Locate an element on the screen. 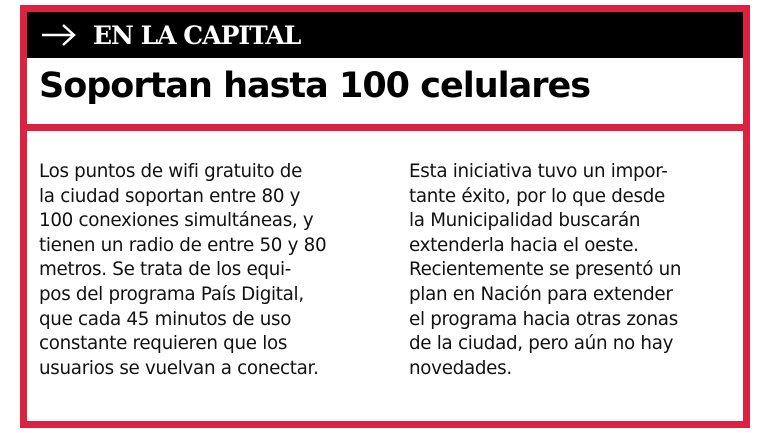 This screenshot has width=770, height=433. divider is located at coordinates (385, 127).